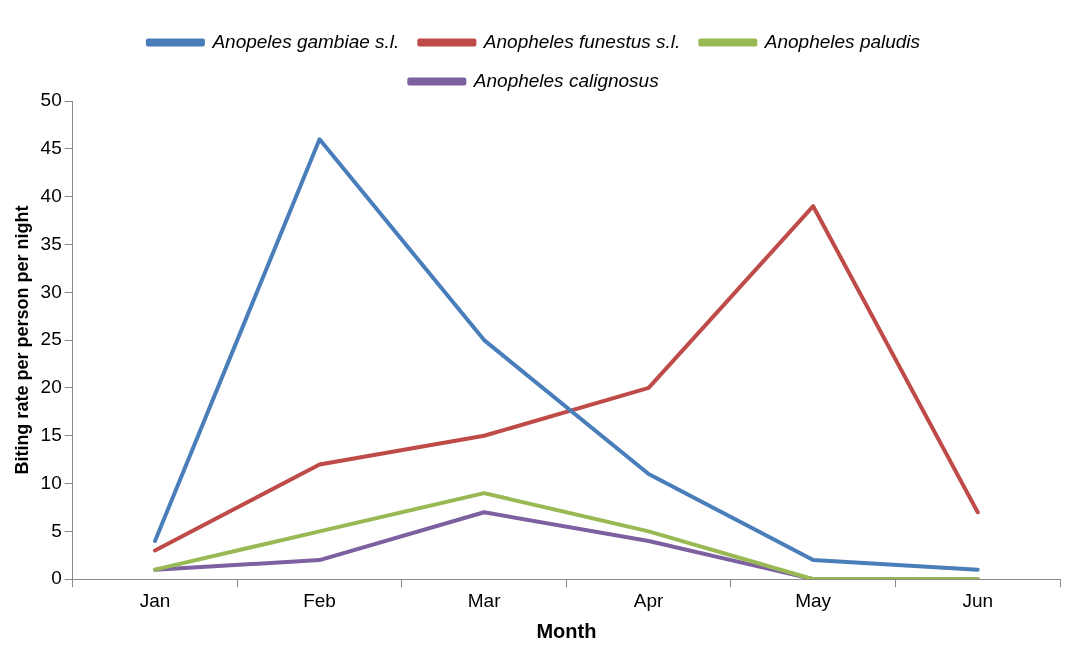 Image resolution: width=1088 pixels, height=656 pixels. What do you see at coordinates (56, 530) in the screenshot?
I see `y-tick-label: 5` at bounding box center [56, 530].